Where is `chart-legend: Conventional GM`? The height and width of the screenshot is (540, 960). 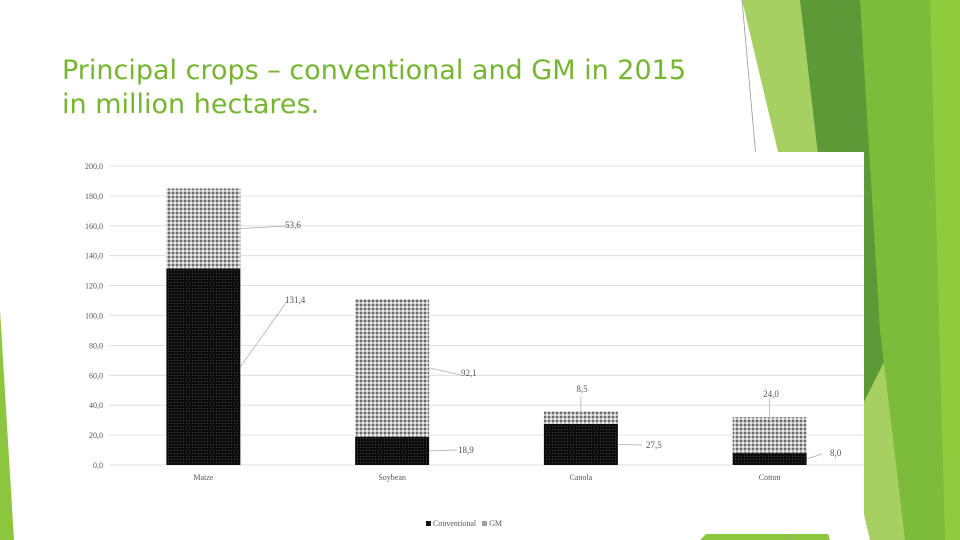 chart-legend: Conventional GM is located at coordinates (464, 523).